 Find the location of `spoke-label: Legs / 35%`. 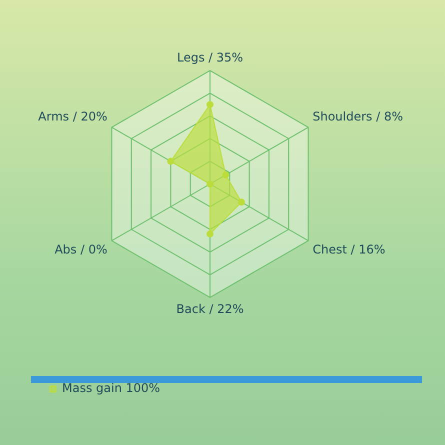

spoke-label: Legs / 35% is located at coordinates (210, 57).